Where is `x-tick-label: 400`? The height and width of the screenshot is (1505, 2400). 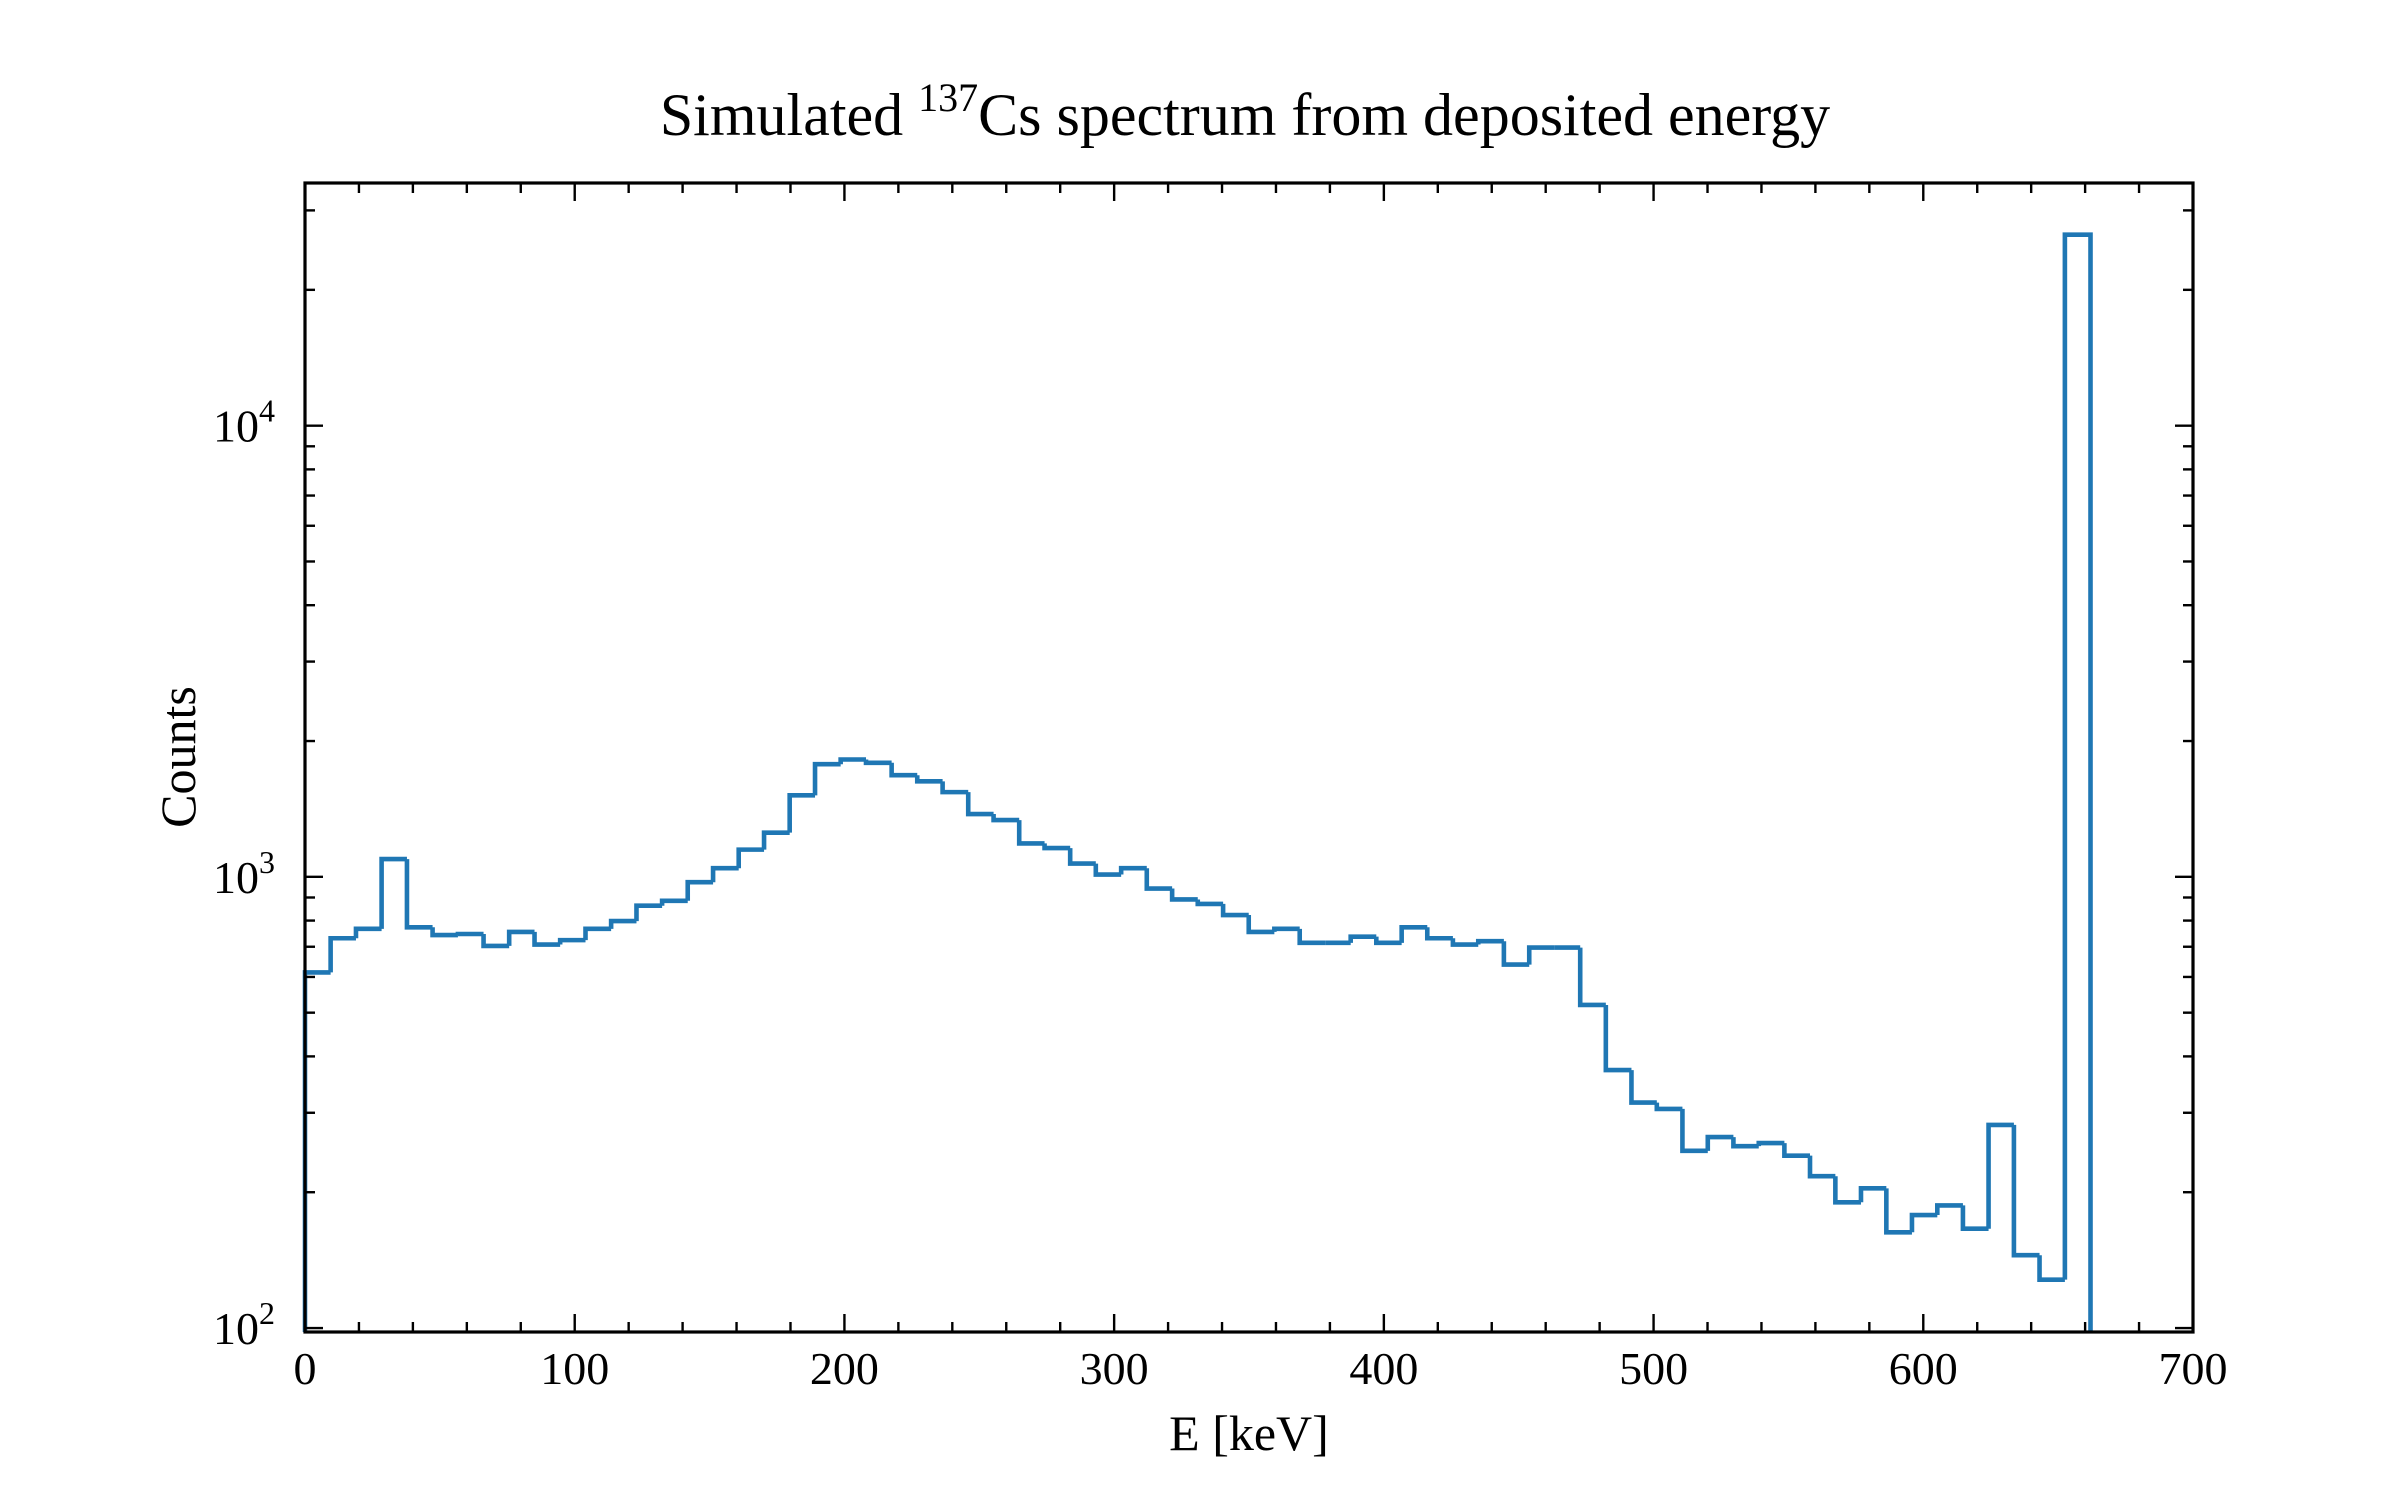
x-tick-label: 400 is located at coordinates (1383, 1368).